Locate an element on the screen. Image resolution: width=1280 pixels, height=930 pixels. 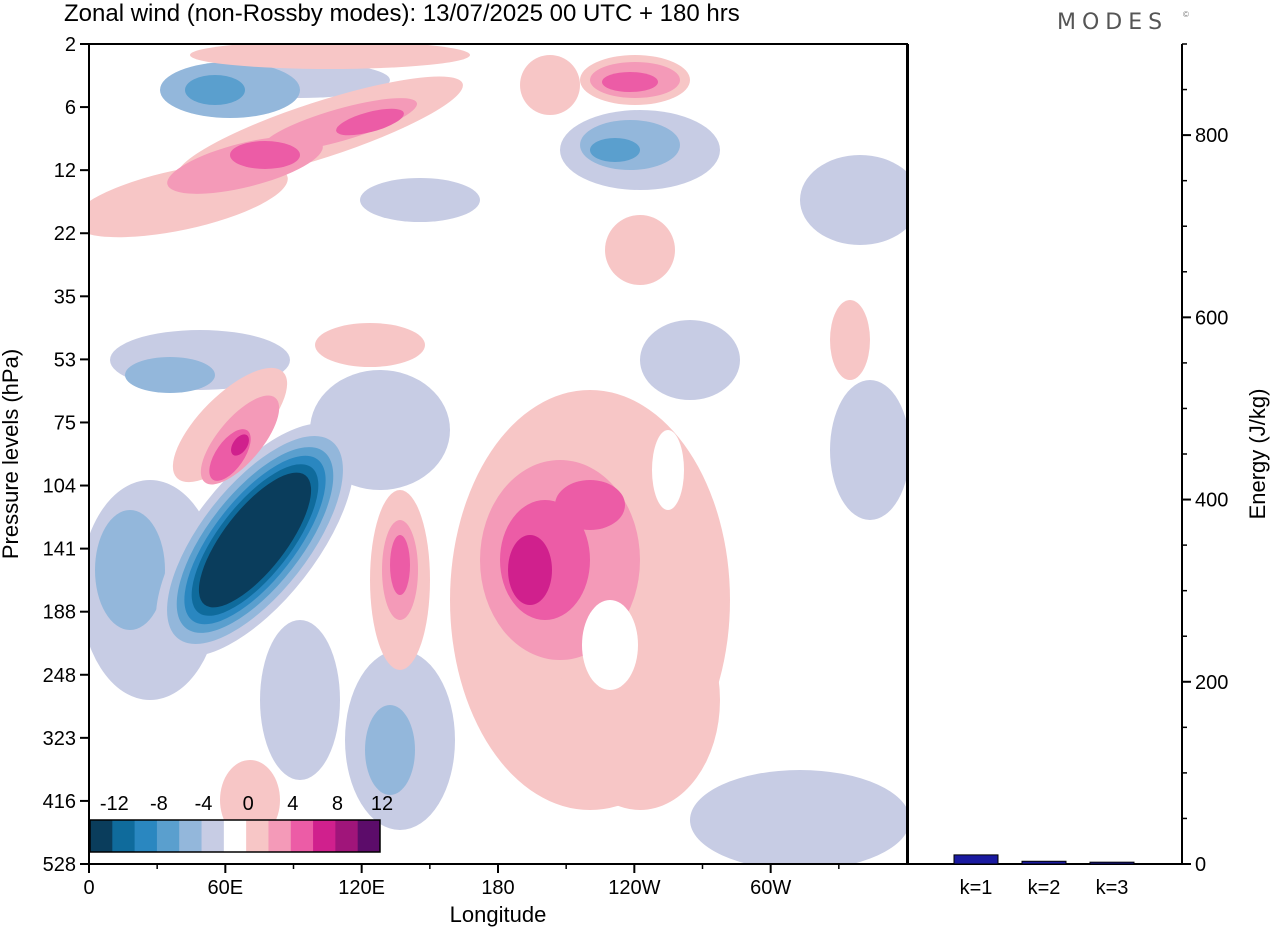
x-tick-label: 60W is located at coordinates (770, 888).